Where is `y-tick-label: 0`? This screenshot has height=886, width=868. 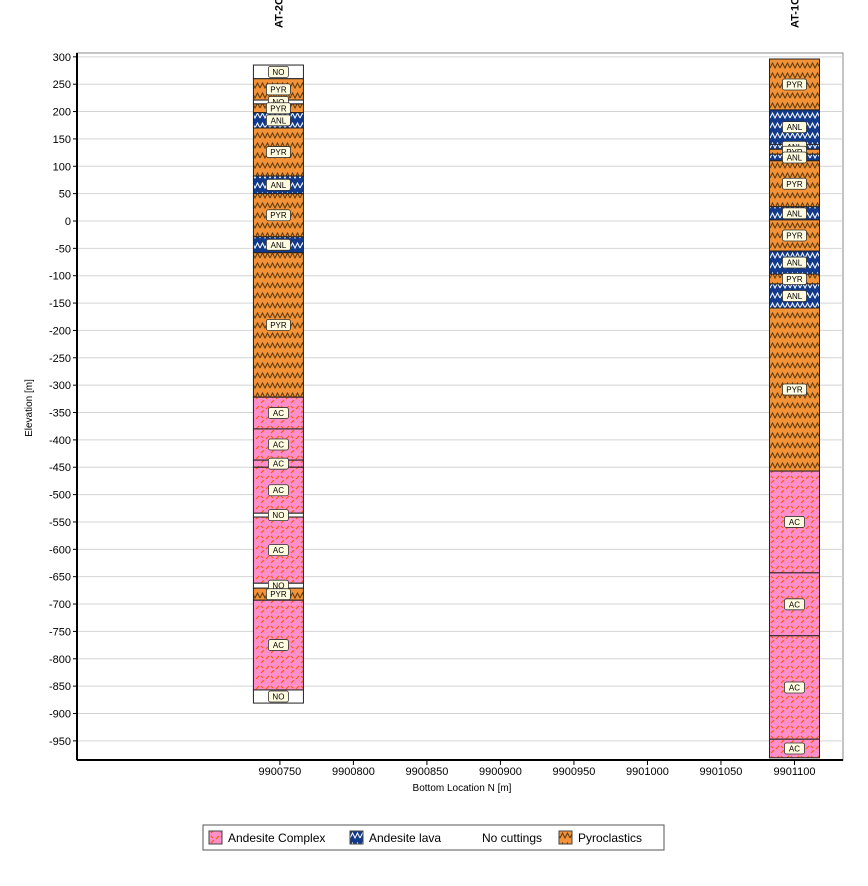 y-tick-label: 0 is located at coordinates (68, 222).